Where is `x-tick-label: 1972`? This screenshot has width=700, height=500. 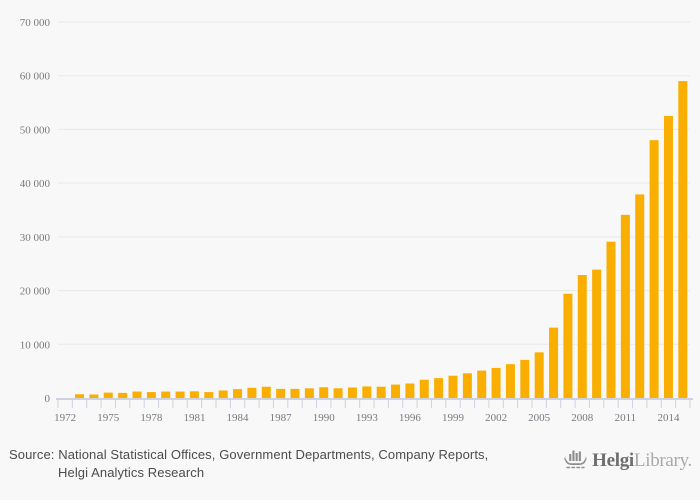
x-tick-label: 1972 is located at coordinates (65, 418).